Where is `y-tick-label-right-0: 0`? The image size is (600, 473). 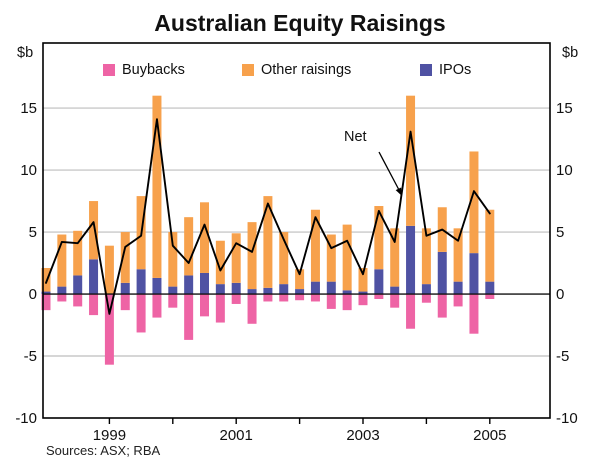 y-tick-label-right-0: 0 is located at coordinates (560, 294).